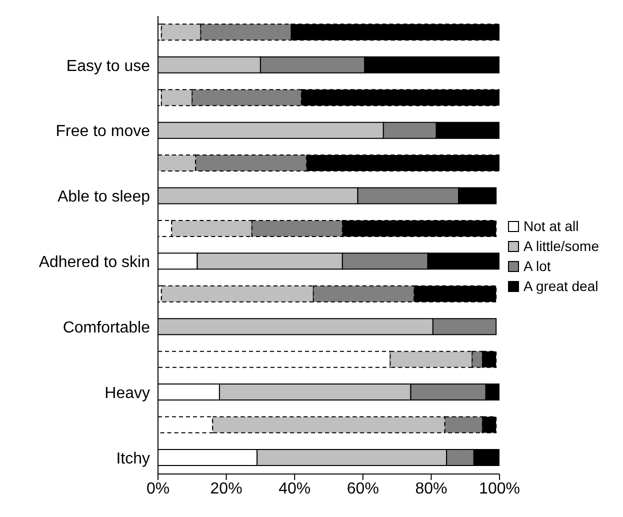  Describe the element at coordinates (94, 263) in the screenshot. I see `y-tick-label: Adhered to skin` at that location.